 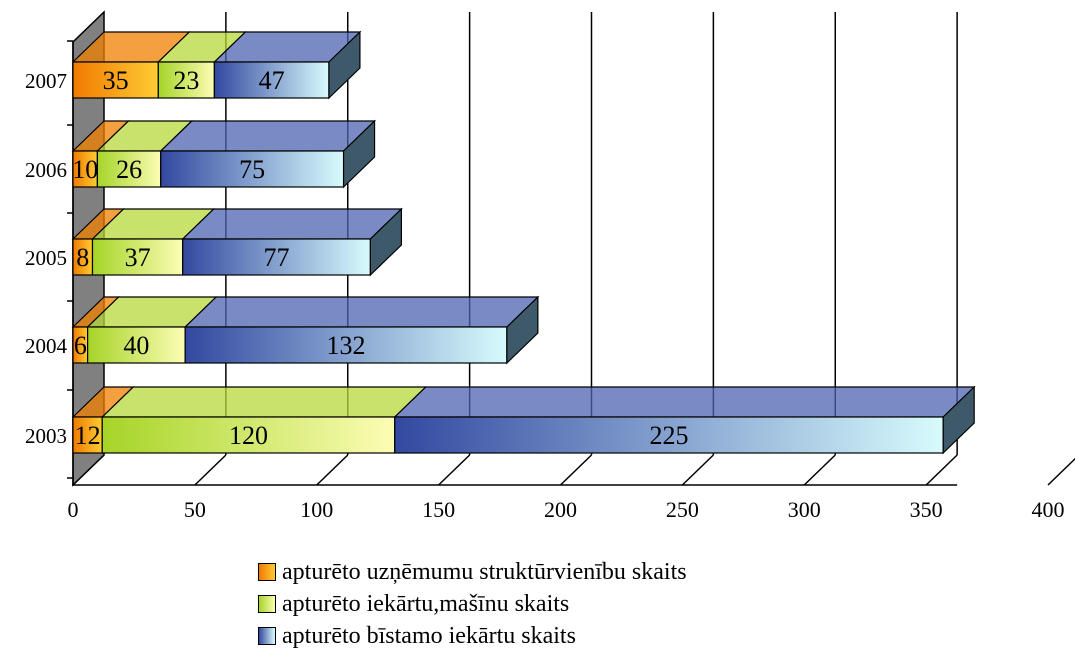 I want to click on x-tick-label: 50, so click(x=195, y=509).